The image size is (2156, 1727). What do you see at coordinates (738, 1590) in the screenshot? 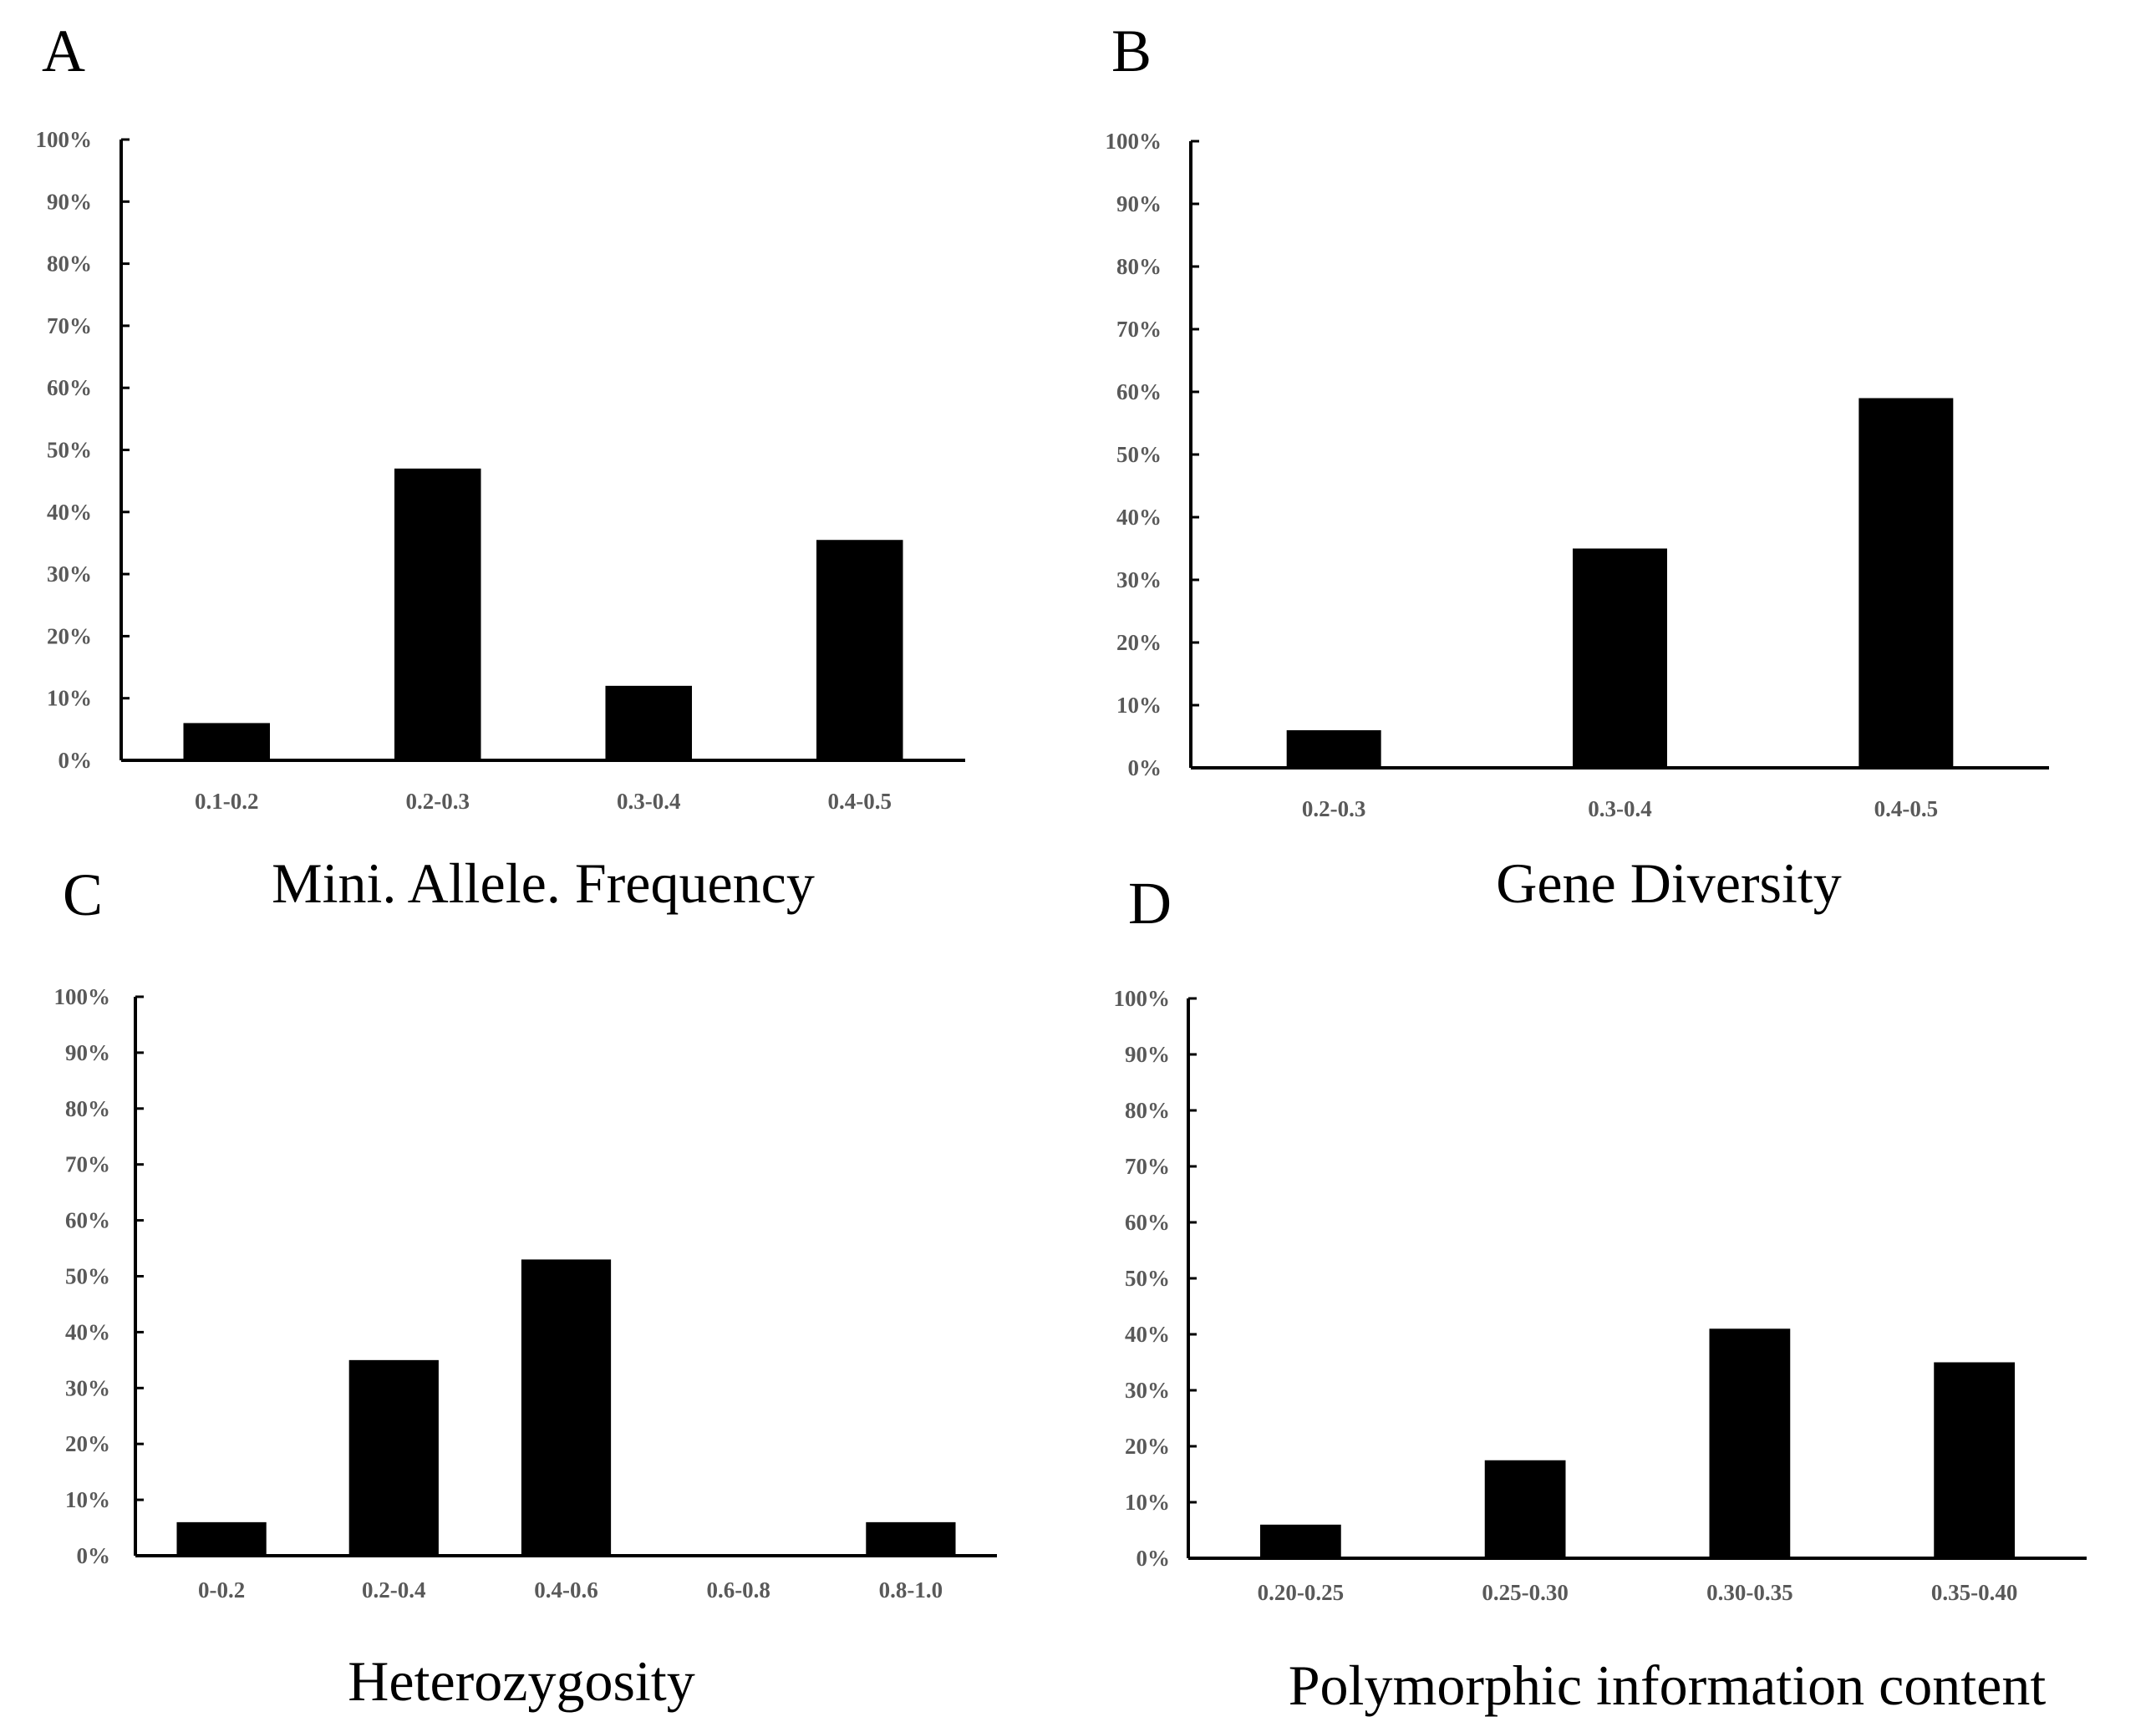
I see `x-category-label: 0.6-0.8` at bounding box center [738, 1590].